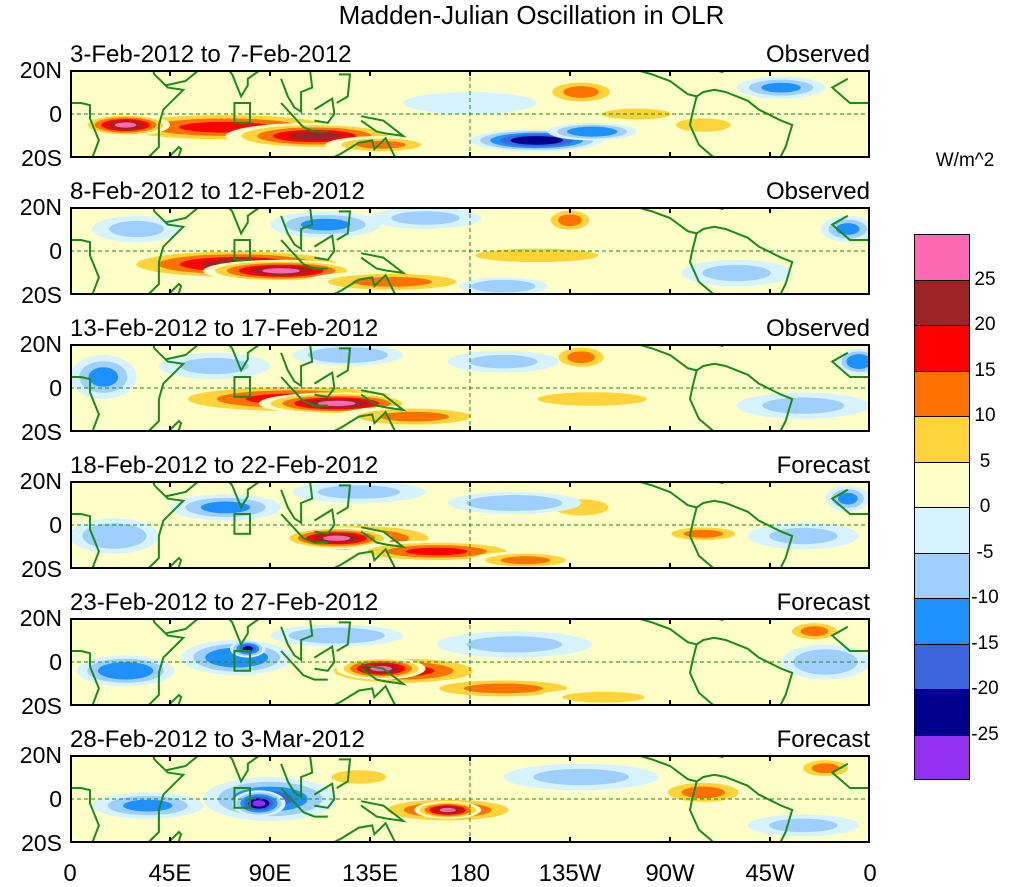  What do you see at coordinates (445, 791) in the screenshot?
I see `panel-6: 28-Feb-2012 to 3-Mar-2012 Forecast 20N 0 20S` at bounding box center [445, 791].